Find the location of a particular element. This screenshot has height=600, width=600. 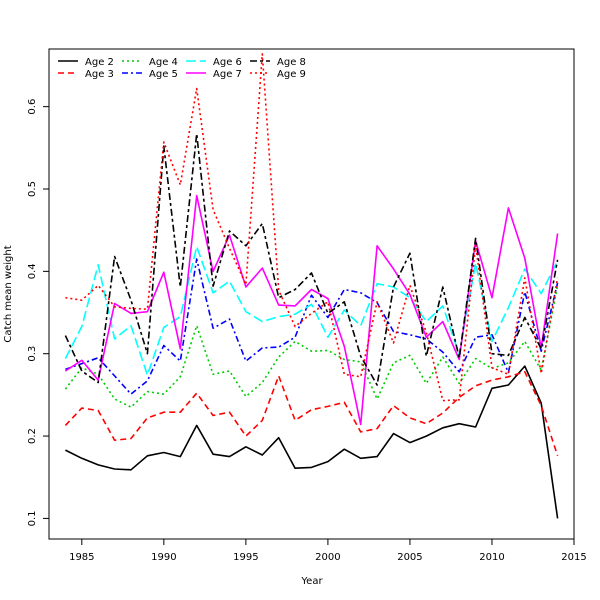

x-tick-label: 1995 is located at coordinates (245, 557).